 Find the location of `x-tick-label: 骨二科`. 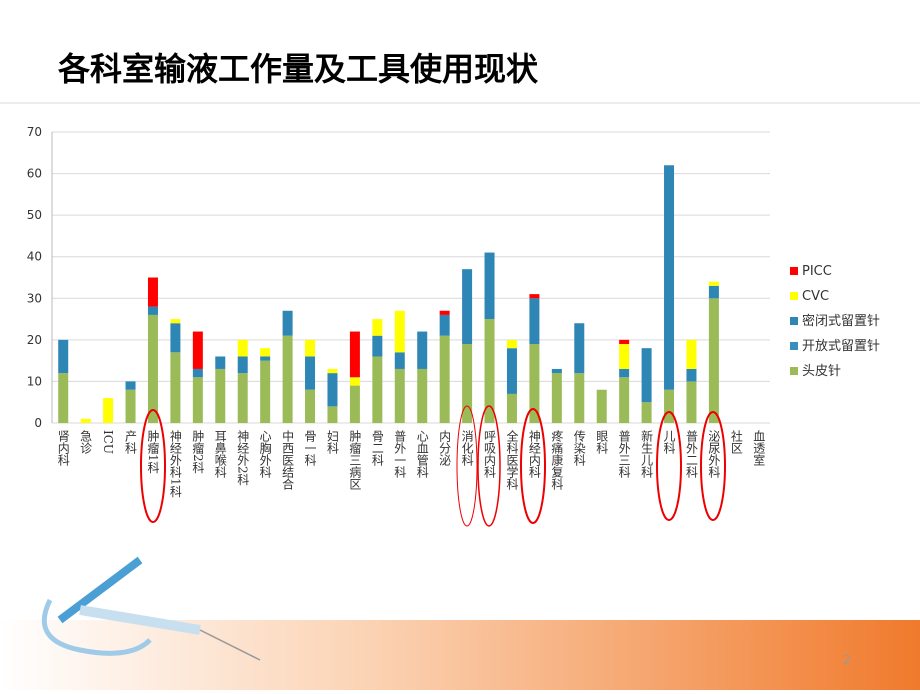

x-tick-label: 骨二科 is located at coordinates (377, 448).